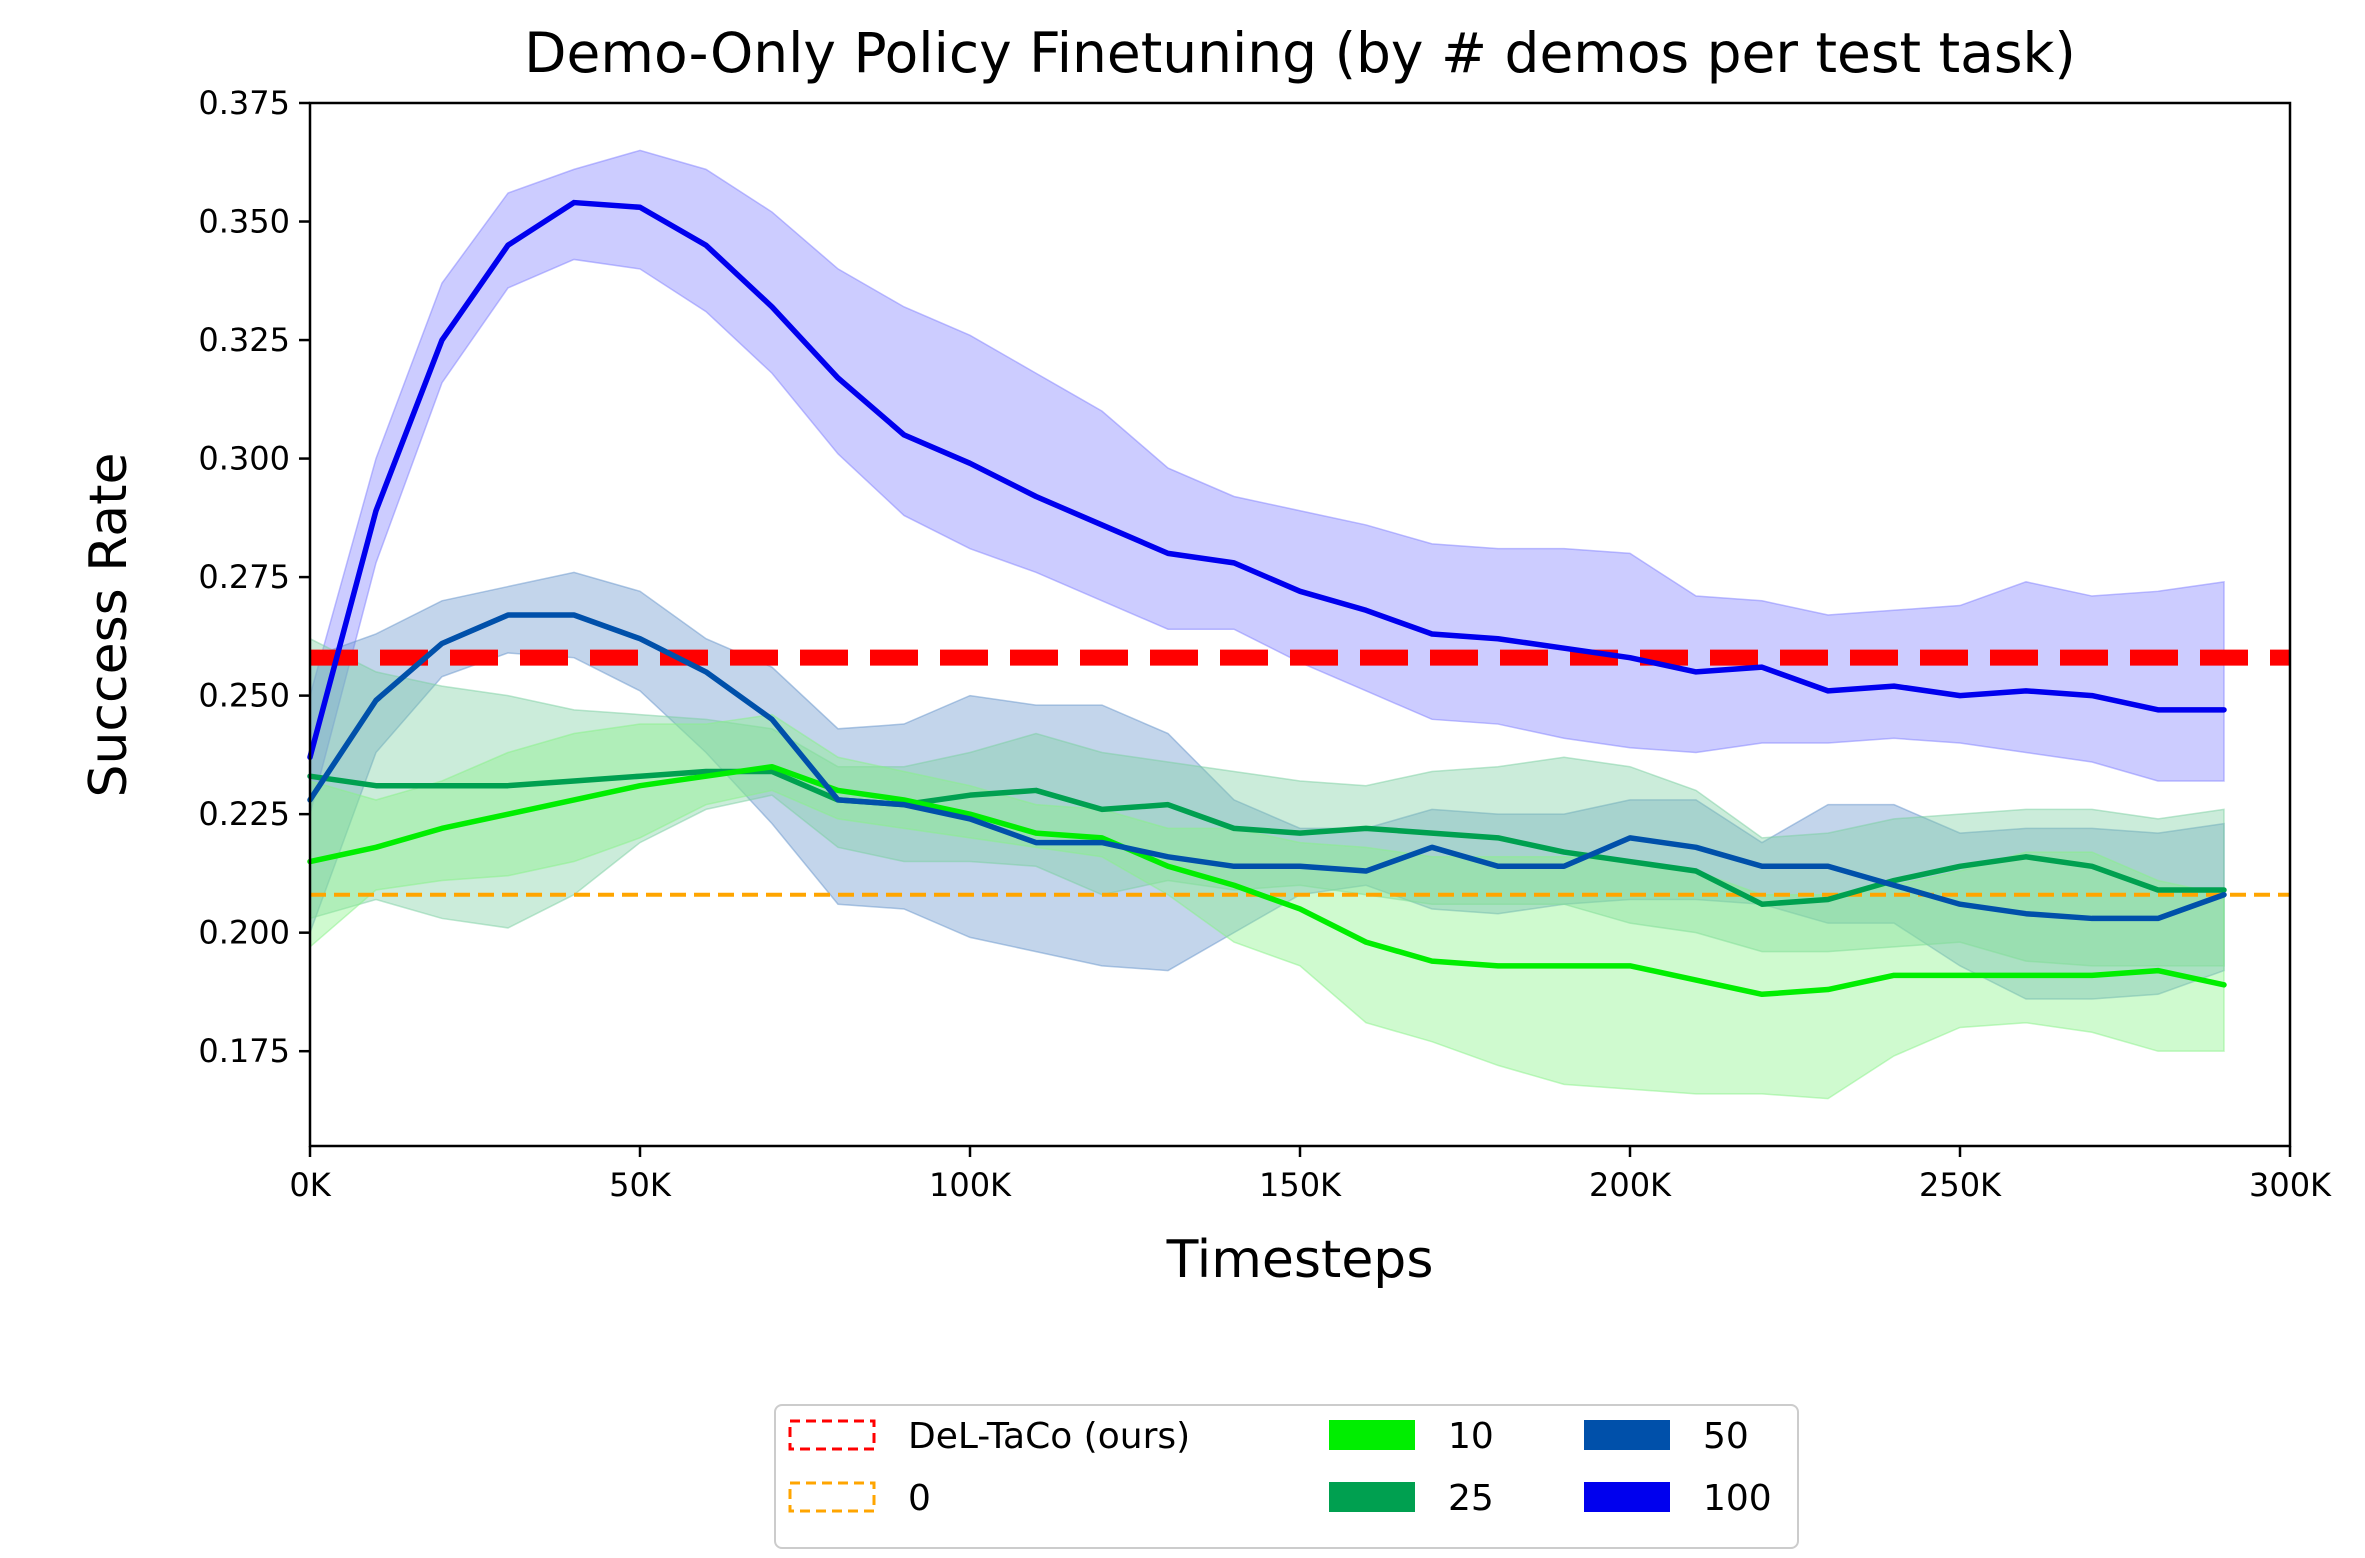 This screenshot has width=2365, height=1558. Describe the element at coordinates (1300, 1260) in the screenshot. I see `x-axis-label: Timesteps` at that location.